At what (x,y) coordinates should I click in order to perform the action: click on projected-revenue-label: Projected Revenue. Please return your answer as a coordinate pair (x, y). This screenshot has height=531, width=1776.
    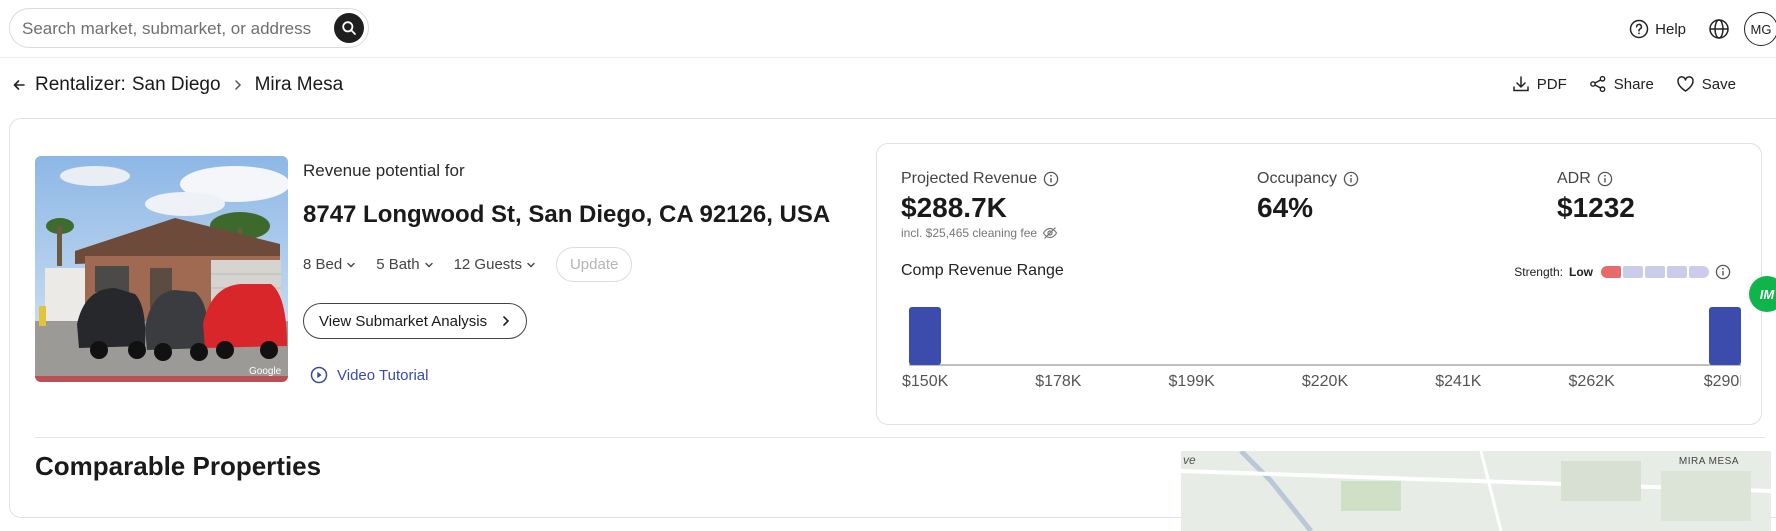
    Looking at the image, I should click on (969, 178).